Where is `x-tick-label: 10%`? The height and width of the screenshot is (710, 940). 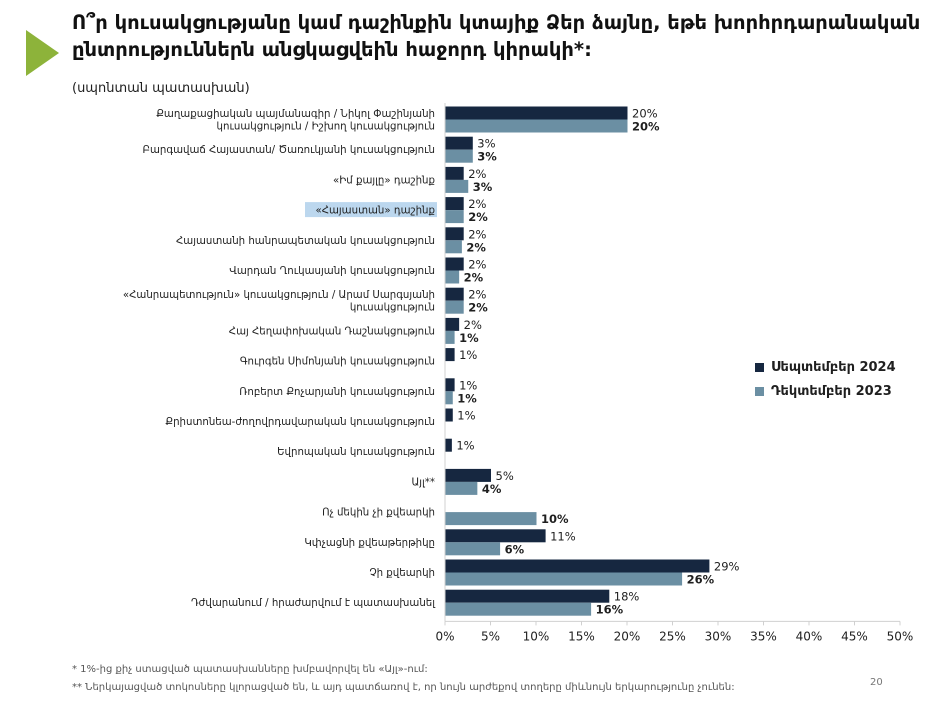 x-tick-label: 10% is located at coordinates (536, 636).